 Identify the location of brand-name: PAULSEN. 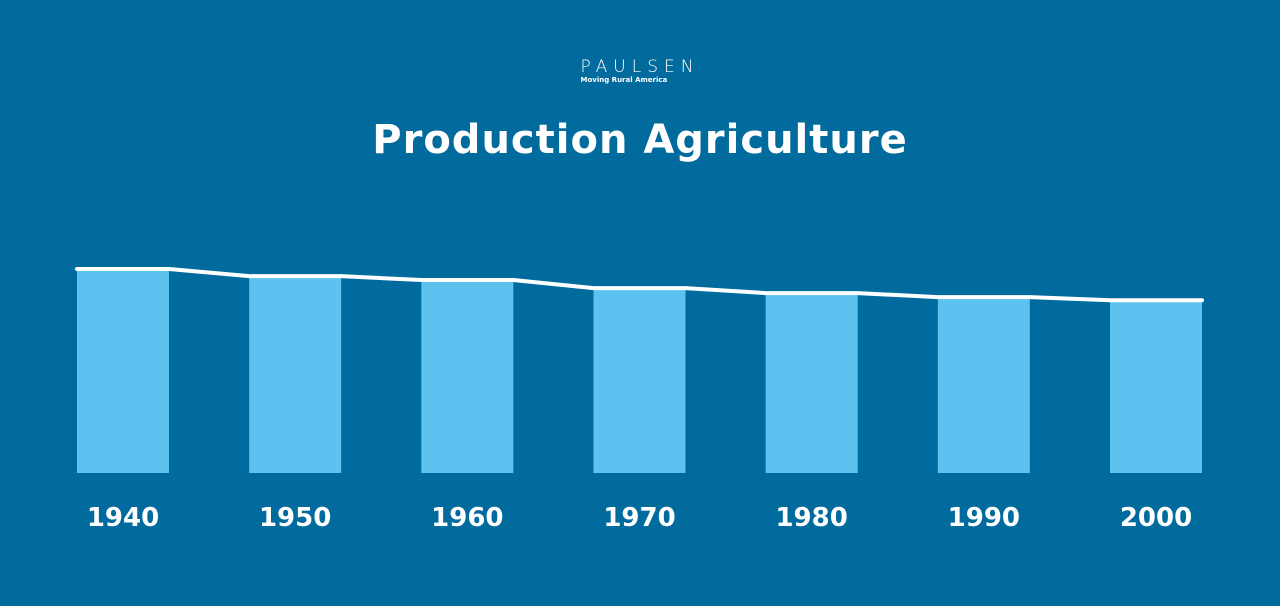
(640, 67).